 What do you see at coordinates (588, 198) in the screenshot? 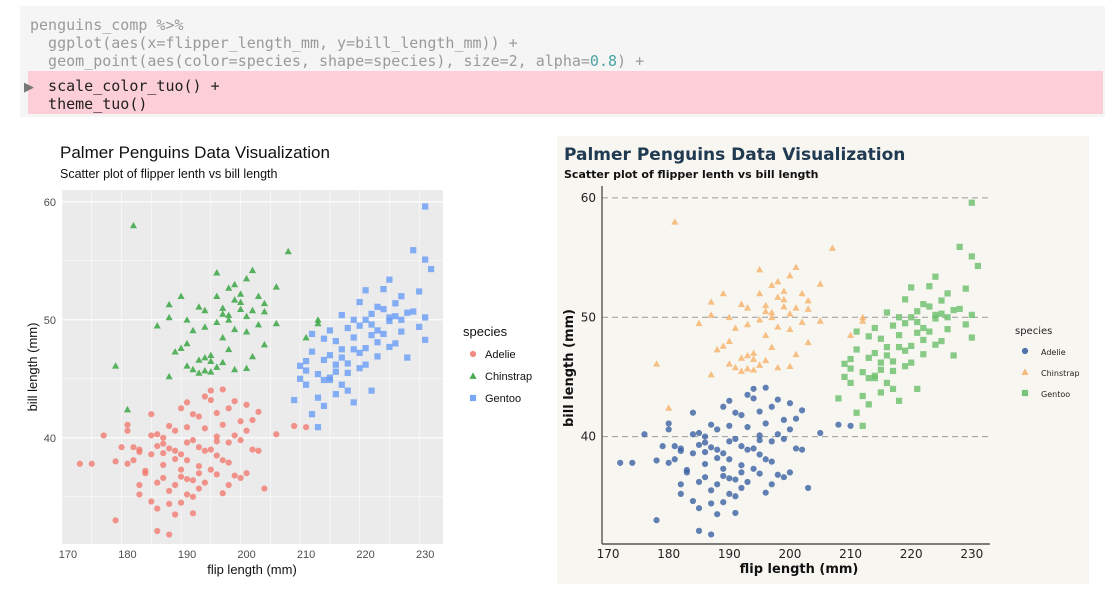
I see `y-tick-label: 60` at bounding box center [588, 198].